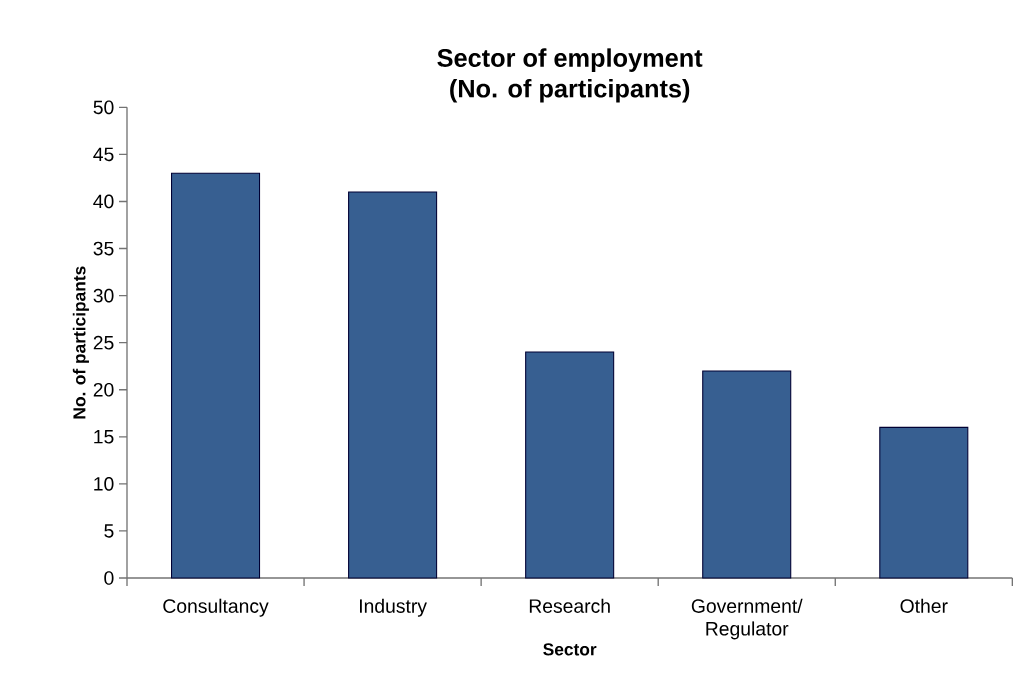 This screenshot has height=686, width=1029. What do you see at coordinates (103, 342) in the screenshot?
I see `y-tick-label: 25` at bounding box center [103, 342].